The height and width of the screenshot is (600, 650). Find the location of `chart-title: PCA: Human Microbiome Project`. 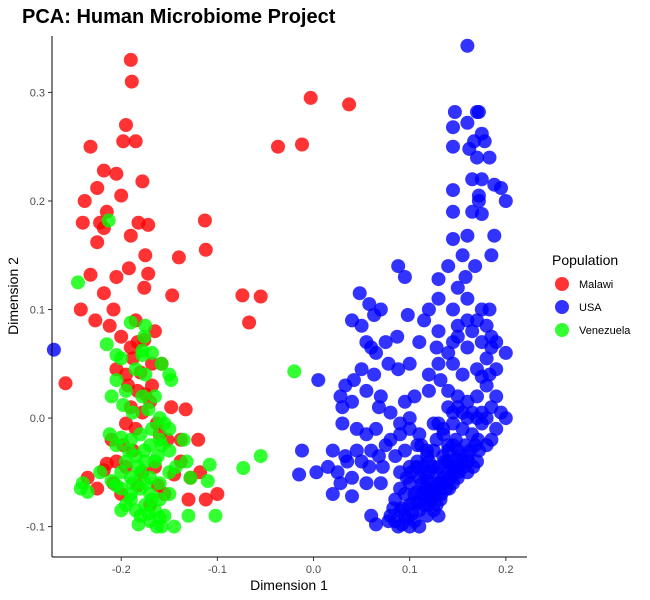

chart-title: PCA: Human Microbiome Project is located at coordinates (179, 17).